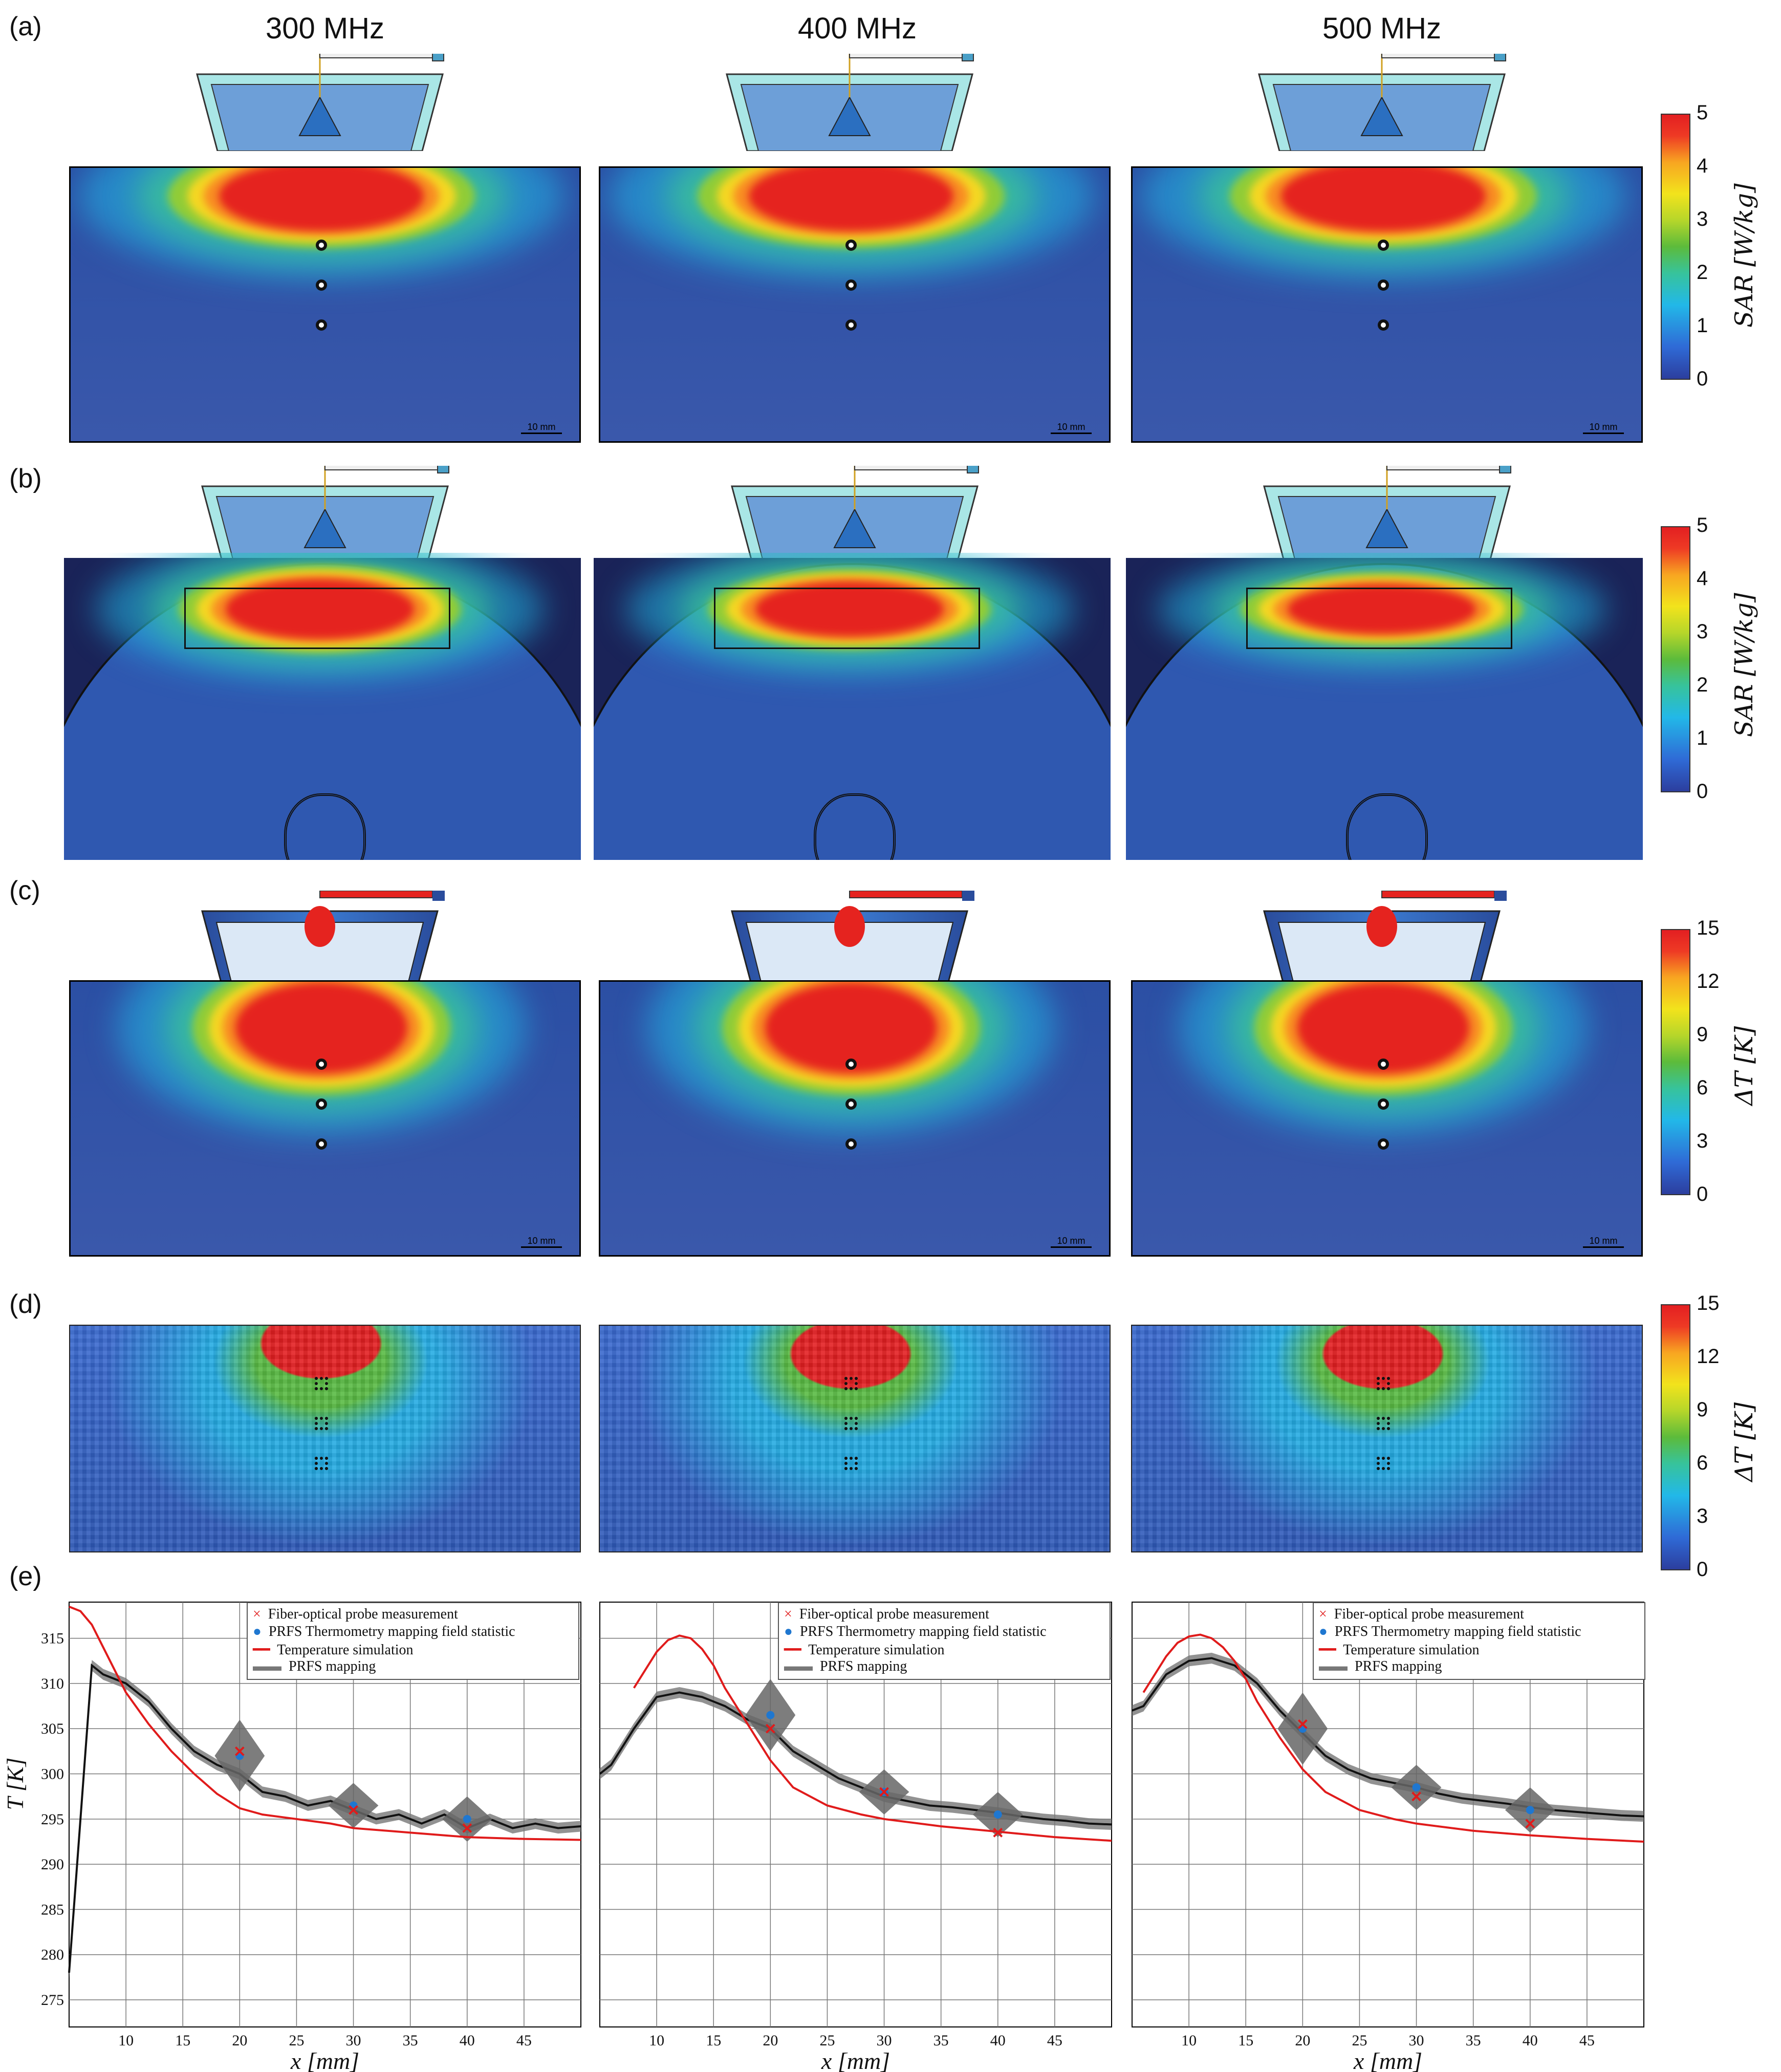  What do you see at coordinates (52, 1910) in the screenshot?
I see `chart-0-ytick-2: 285` at bounding box center [52, 1910].